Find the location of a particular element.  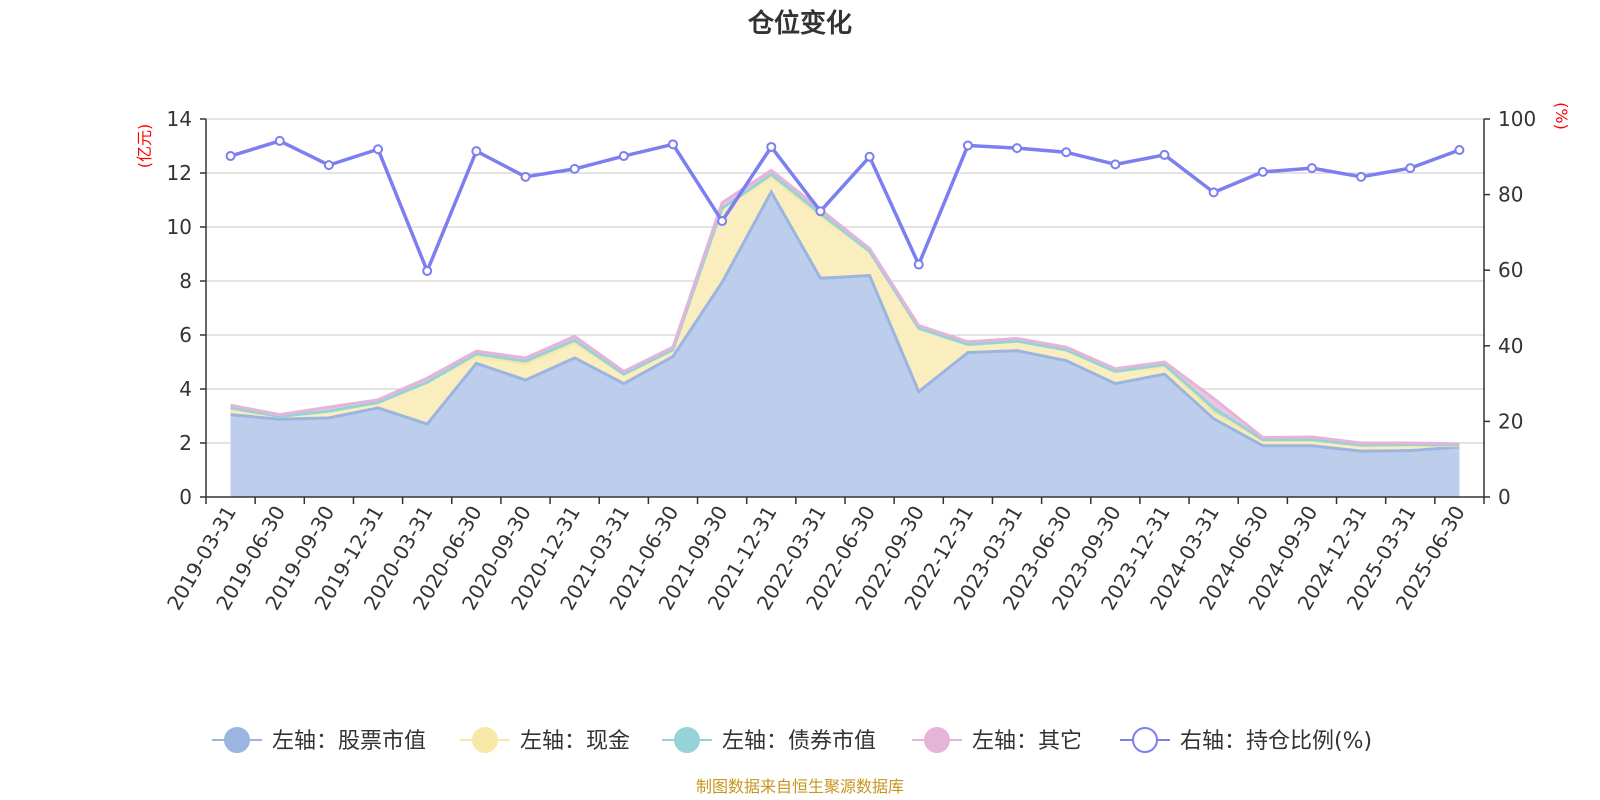

legend: 左轴：股票市值 左轴：现金 左轴：债券市值 左轴：其它 右轴：持仓比例(%) is located at coordinates (792, 740).